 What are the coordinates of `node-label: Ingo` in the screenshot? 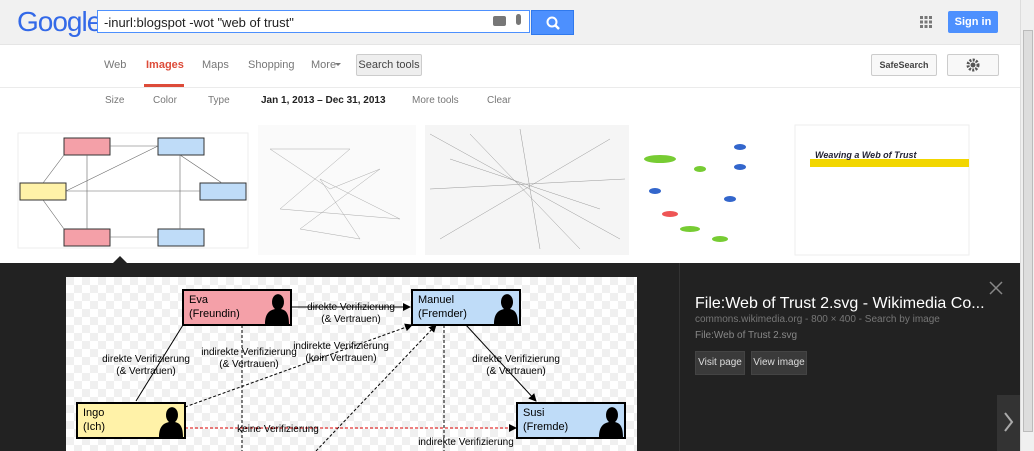 It's located at (93, 413).